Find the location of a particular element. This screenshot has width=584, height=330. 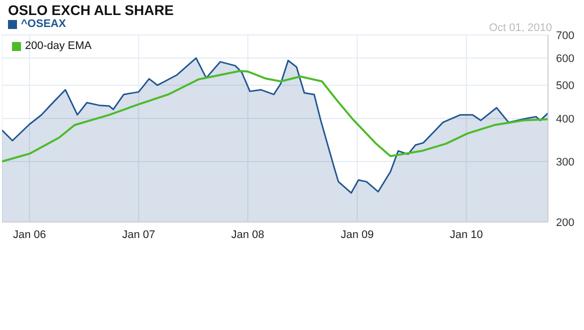

y-tick-label: 700 is located at coordinates (565, 36).